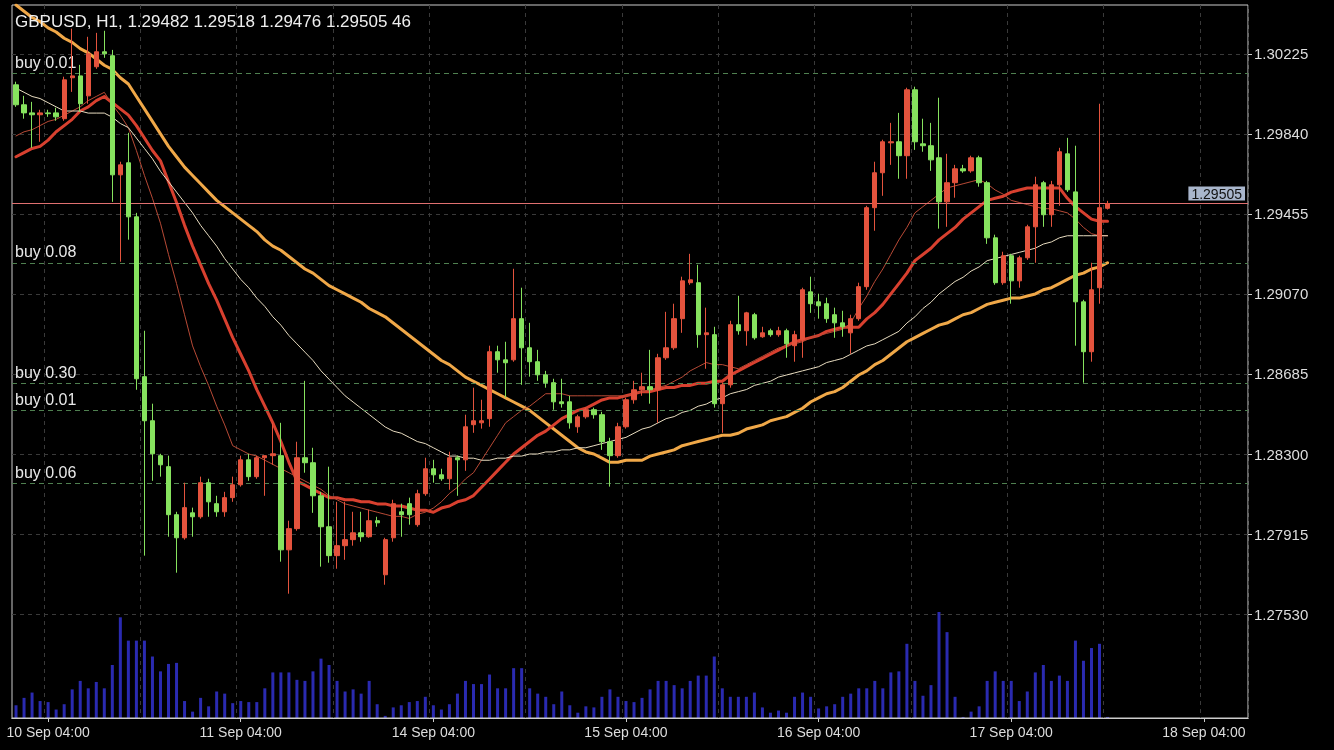  What do you see at coordinates (46, 372) in the screenshot?
I see `ref-line-label: buy 0.30` at bounding box center [46, 372].